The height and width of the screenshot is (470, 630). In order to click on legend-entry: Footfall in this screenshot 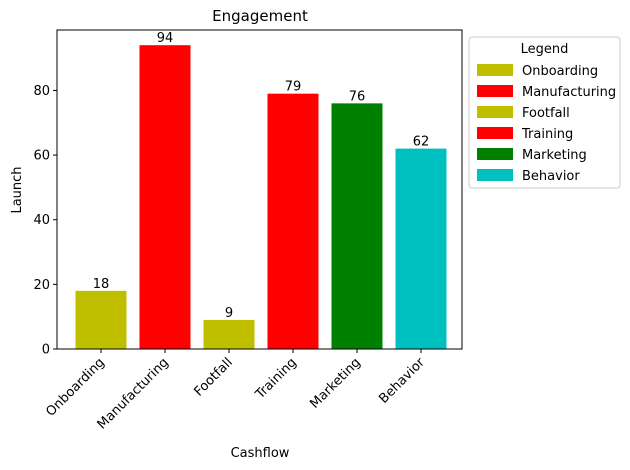, I will do `click(546, 113)`.